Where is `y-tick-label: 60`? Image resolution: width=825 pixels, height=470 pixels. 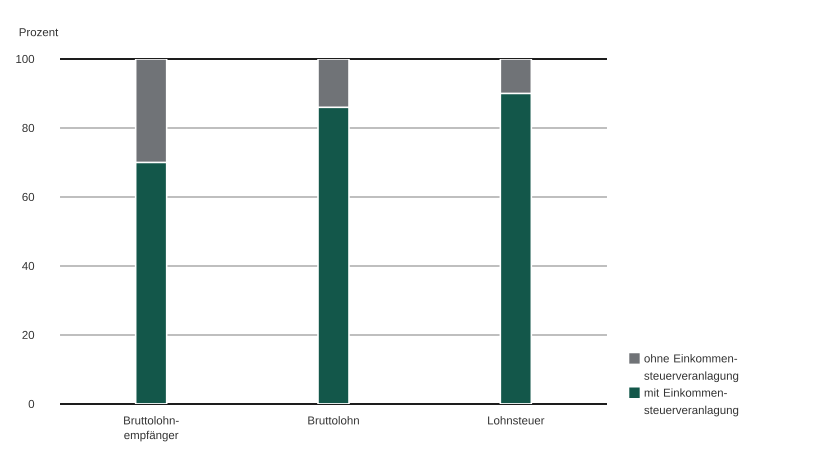
y-tick-label: 60 is located at coordinates (28, 197).